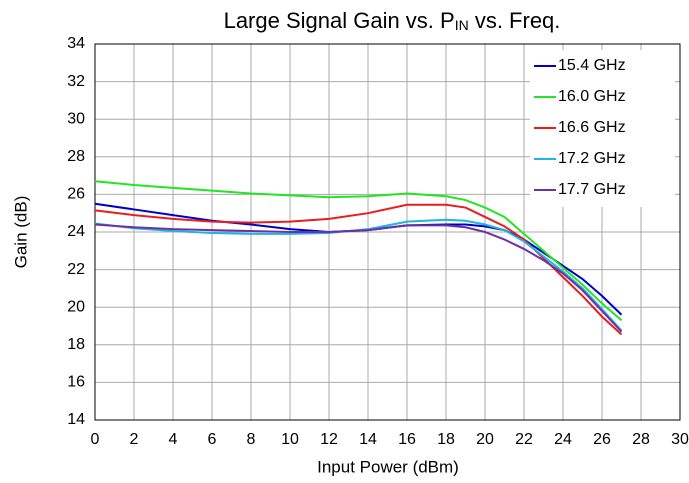  Describe the element at coordinates (392, 20) in the screenshot. I see `chart-title: Large Signal Gain vs. PIN vs. Freq.` at that location.